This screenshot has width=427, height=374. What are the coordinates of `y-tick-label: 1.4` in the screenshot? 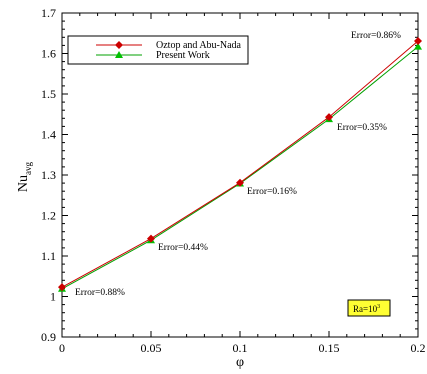 It's located at (48, 135).